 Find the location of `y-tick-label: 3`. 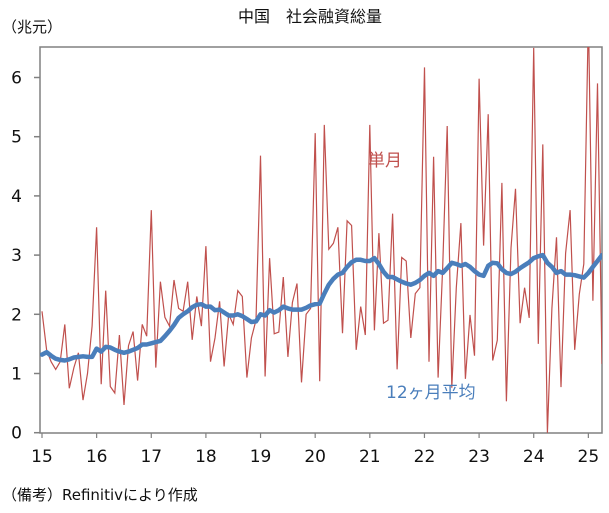

y-tick-label: 3 is located at coordinates (16, 256).